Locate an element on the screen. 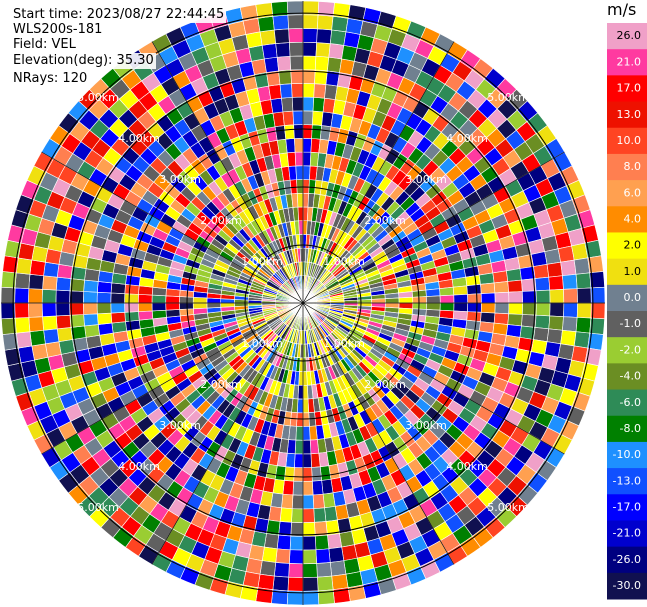  colorbar-tick-label: 13.0 is located at coordinates (629, 114).